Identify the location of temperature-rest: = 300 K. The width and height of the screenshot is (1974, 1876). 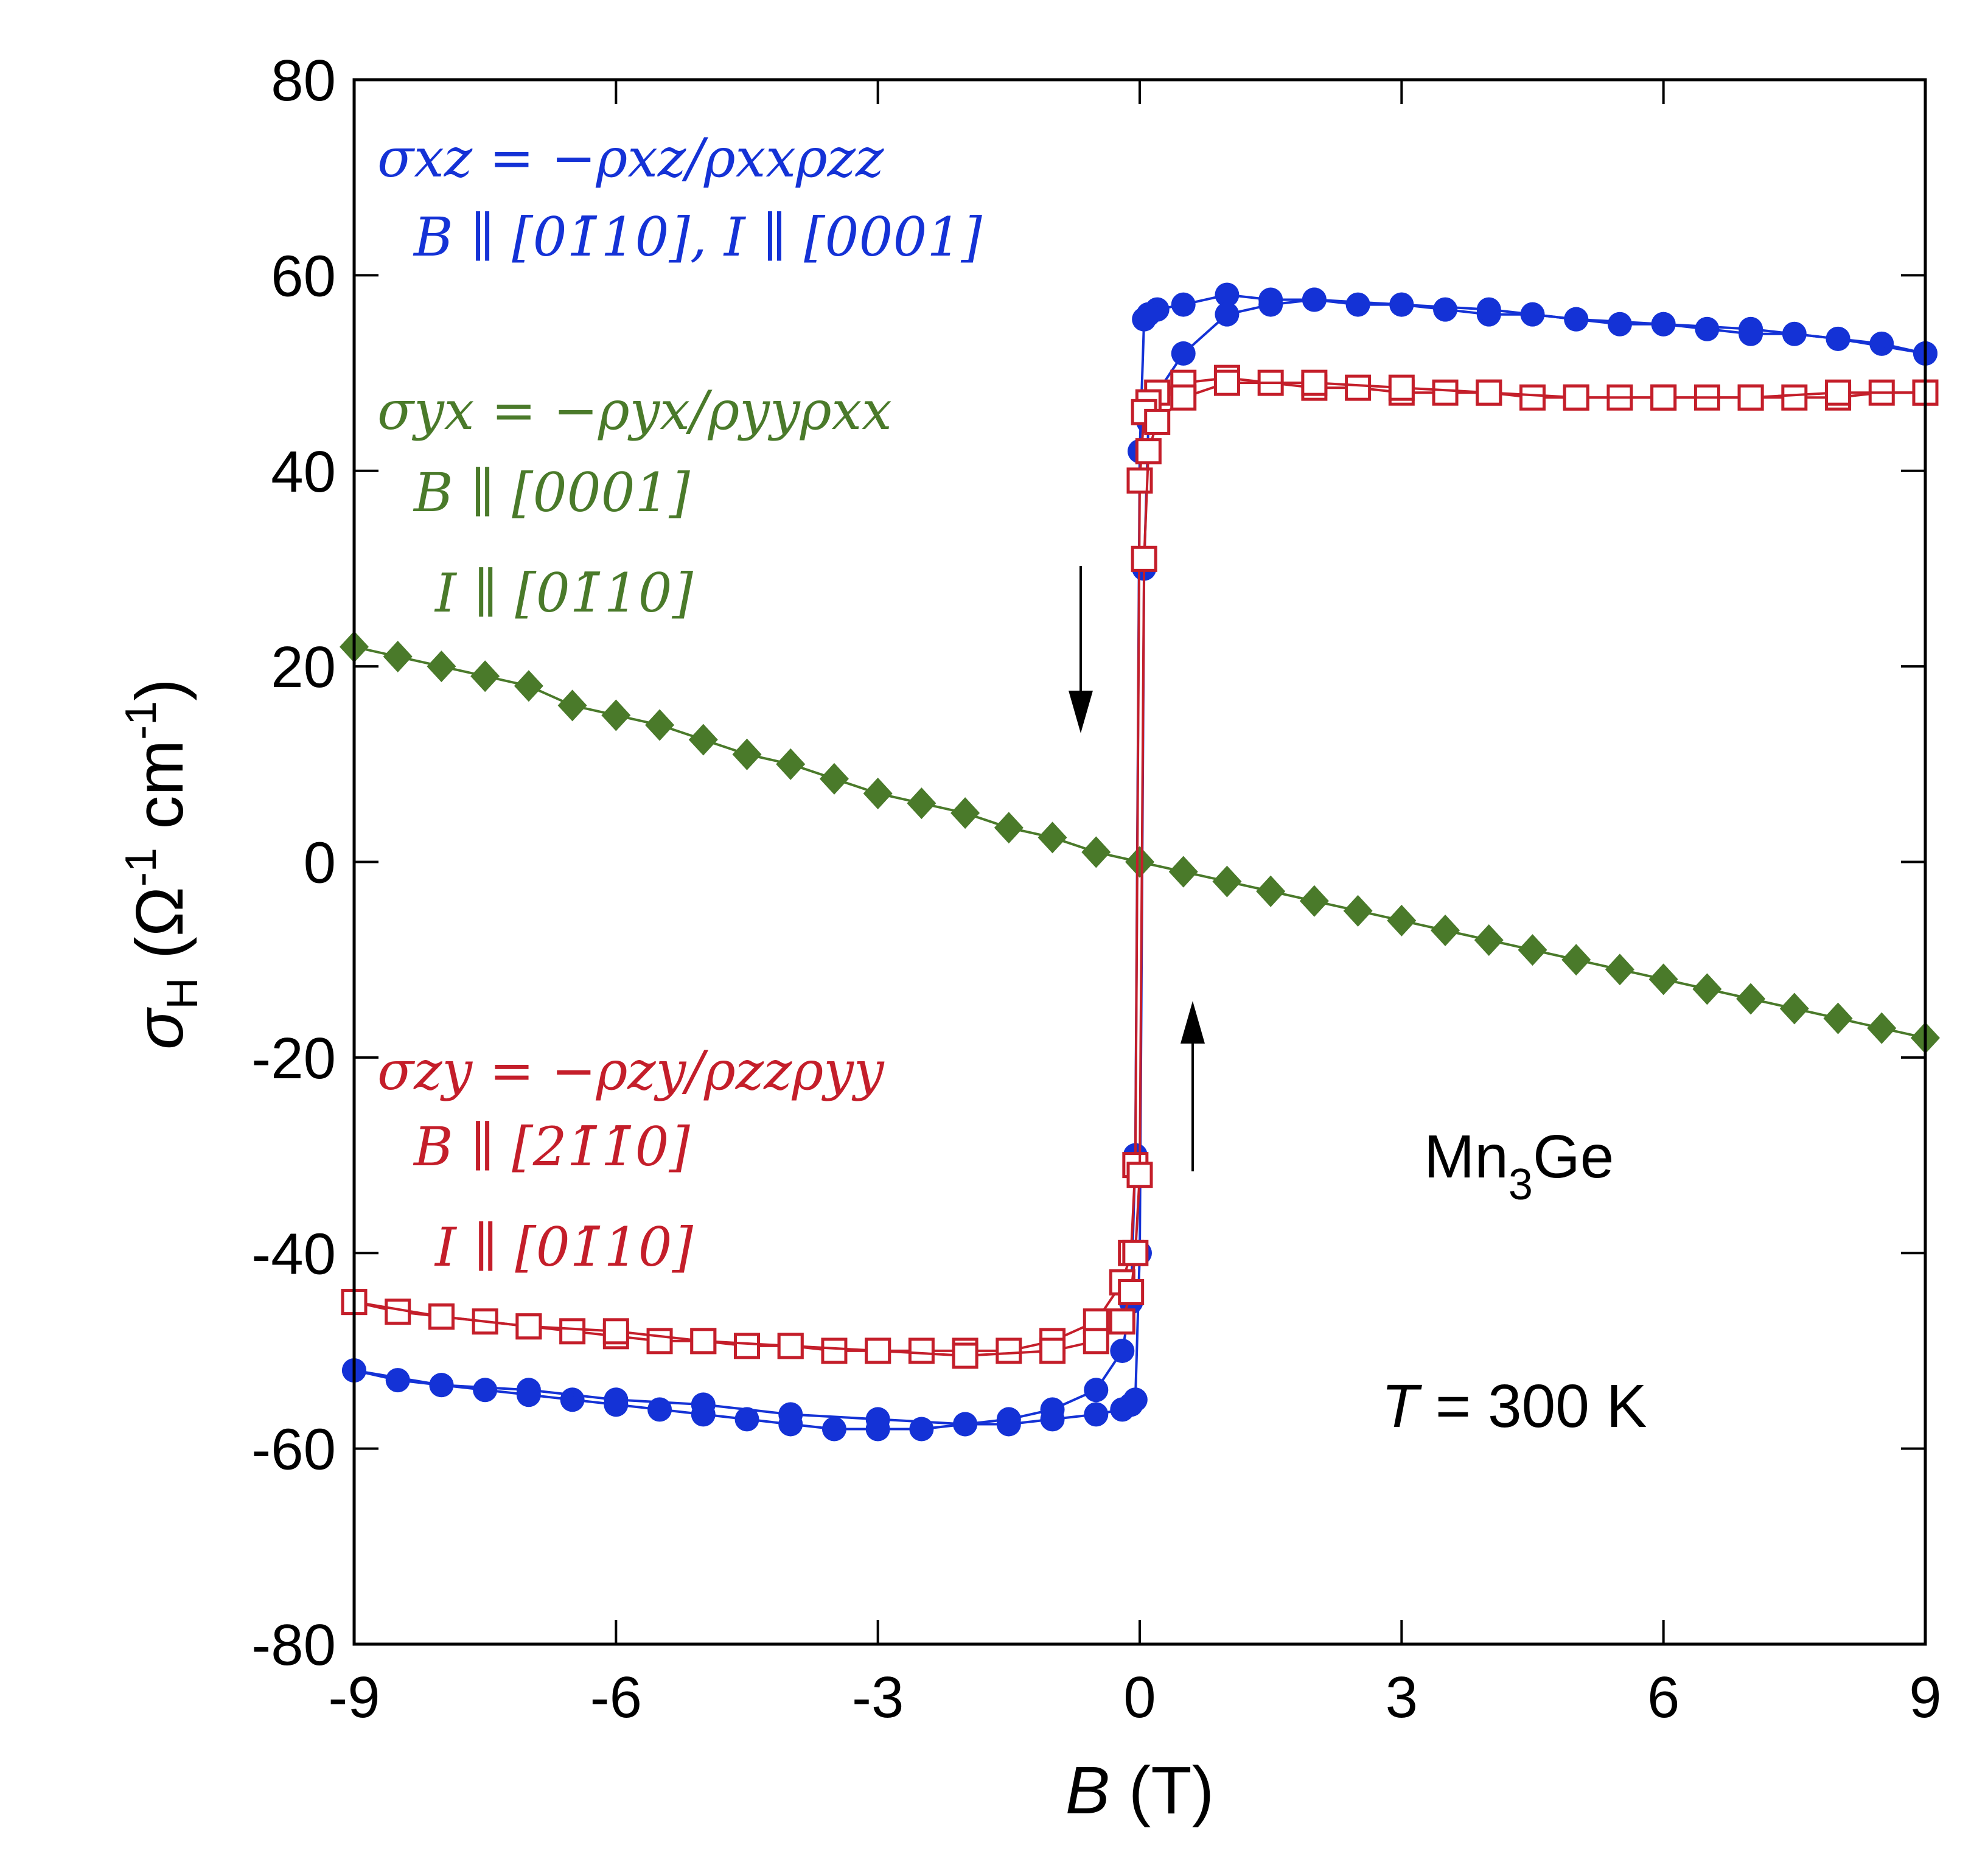
(1532, 1406).